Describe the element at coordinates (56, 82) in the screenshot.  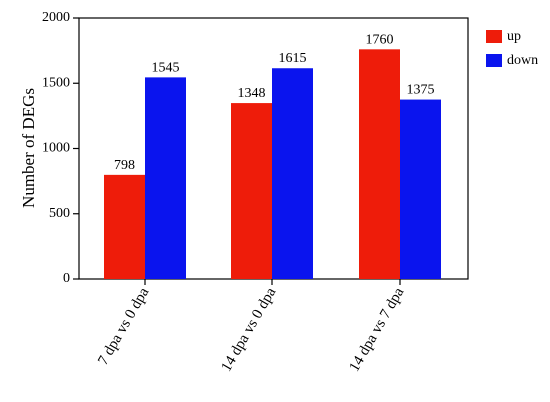
I see `y-tick-label: 1500` at that location.